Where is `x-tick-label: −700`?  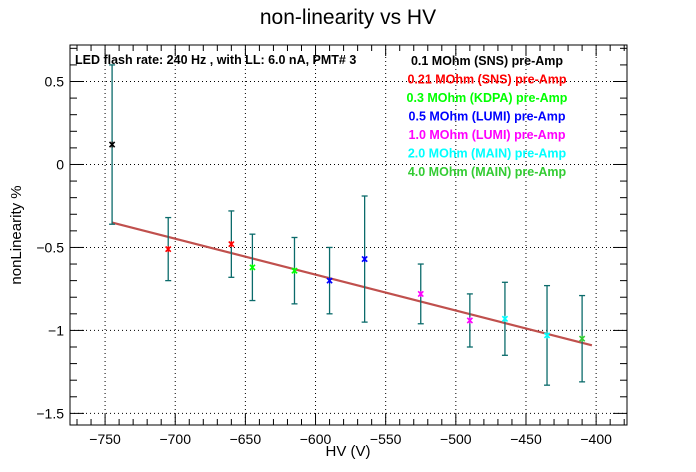 x-tick-label: −700 is located at coordinates (175, 439).